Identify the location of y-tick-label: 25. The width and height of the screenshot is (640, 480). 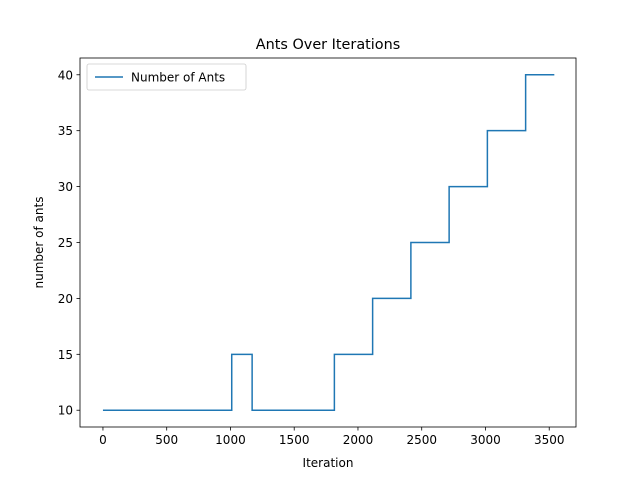
(65, 243).